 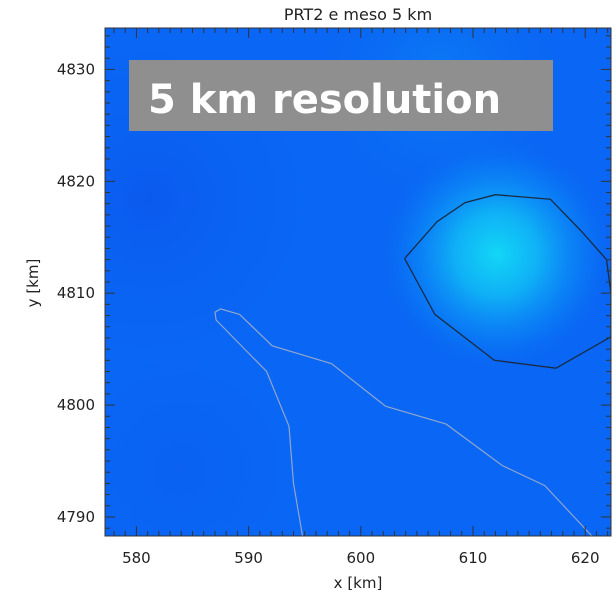 What do you see at coordinates (585, 558) in the screenshot?
I see `x-tick-label: 620` at bounding box center [585, 558].